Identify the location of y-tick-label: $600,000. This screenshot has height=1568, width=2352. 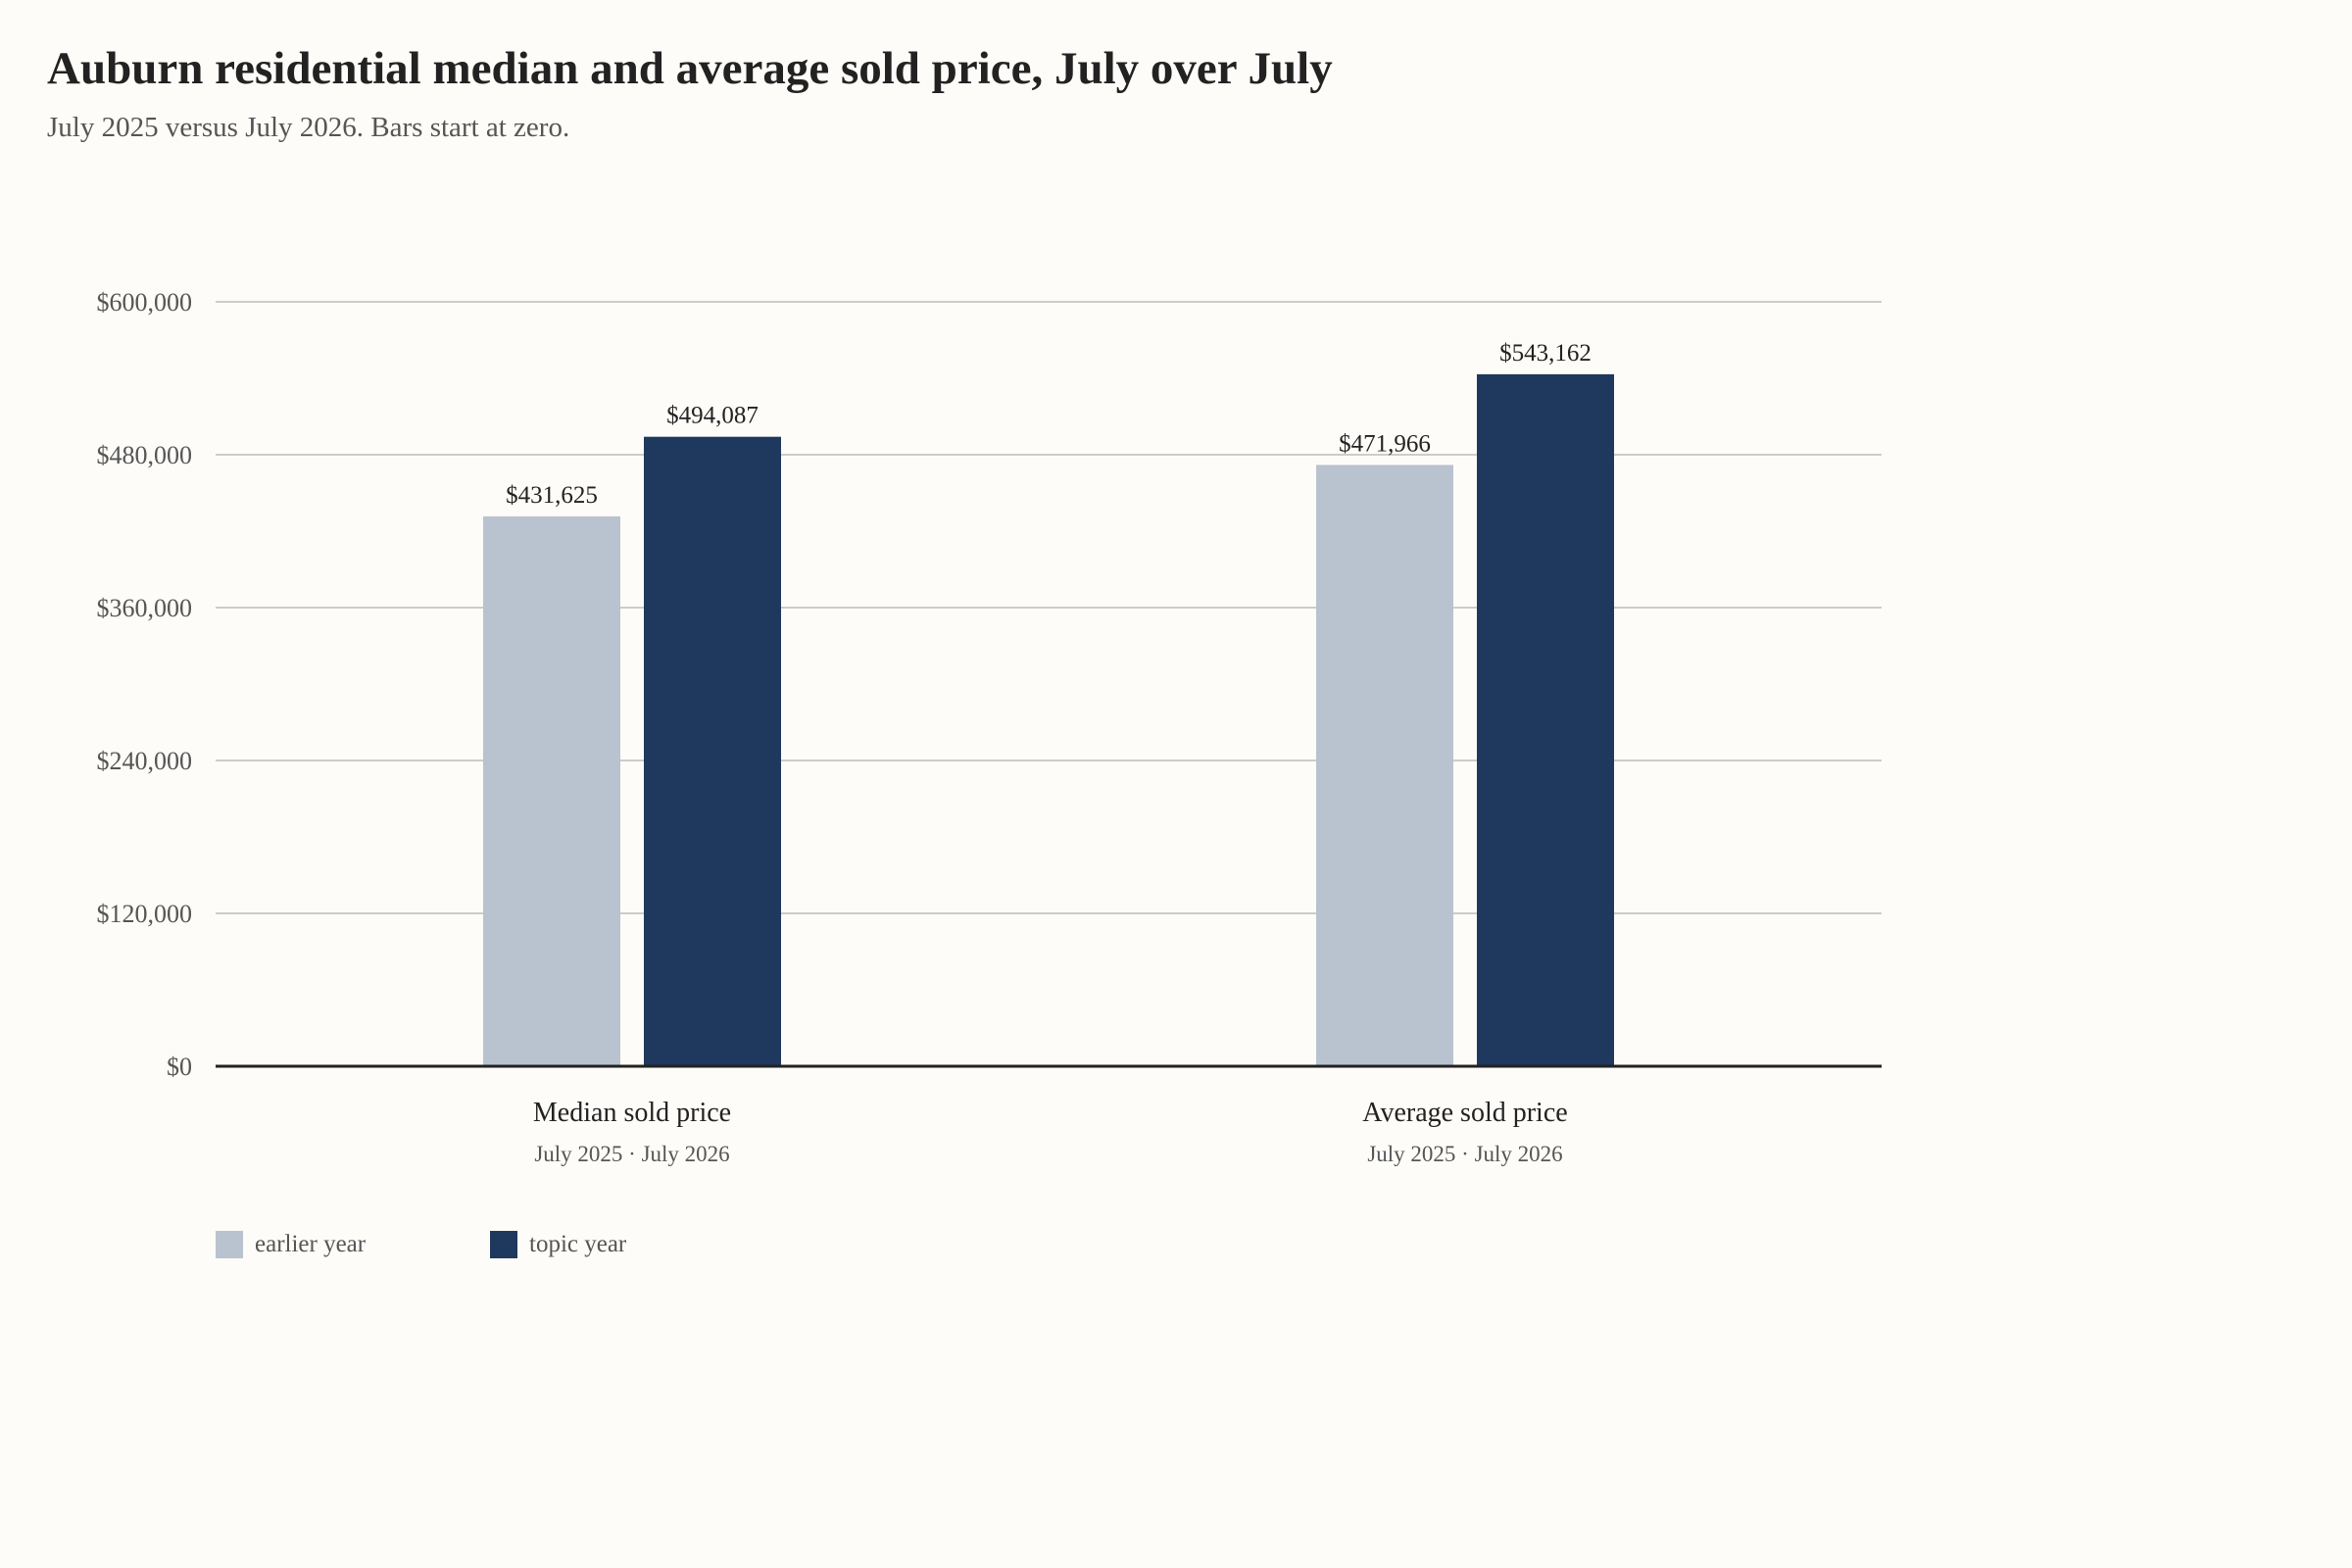
(145, 302).